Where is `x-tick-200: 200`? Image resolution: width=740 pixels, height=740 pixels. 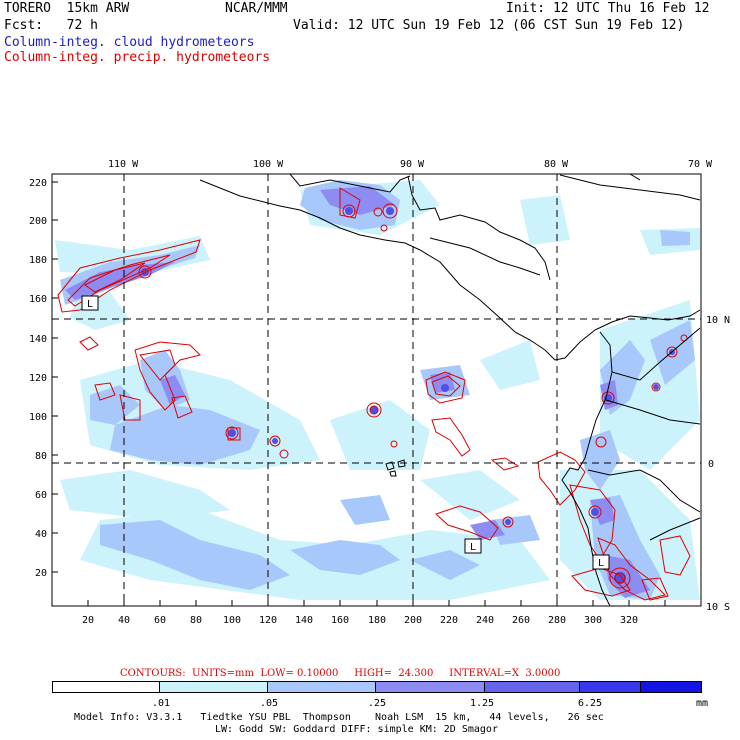 x-tick-200: 200 is located at coordinates (413, 620).